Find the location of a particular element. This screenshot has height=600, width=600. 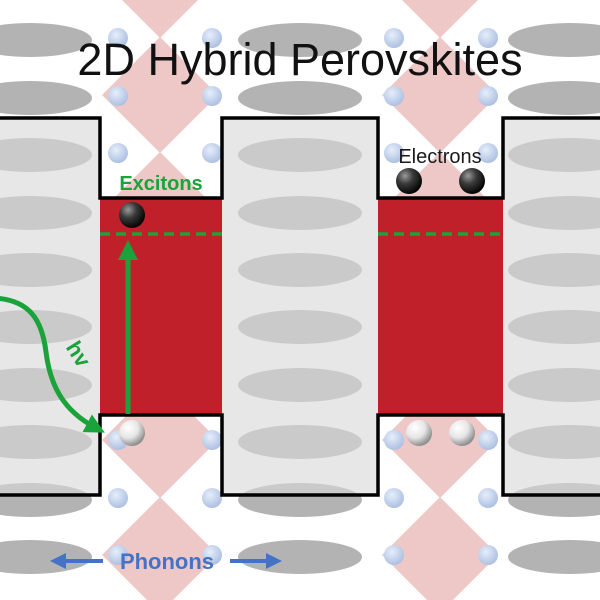

valence-band-edge is located at coordinates (300, 455).